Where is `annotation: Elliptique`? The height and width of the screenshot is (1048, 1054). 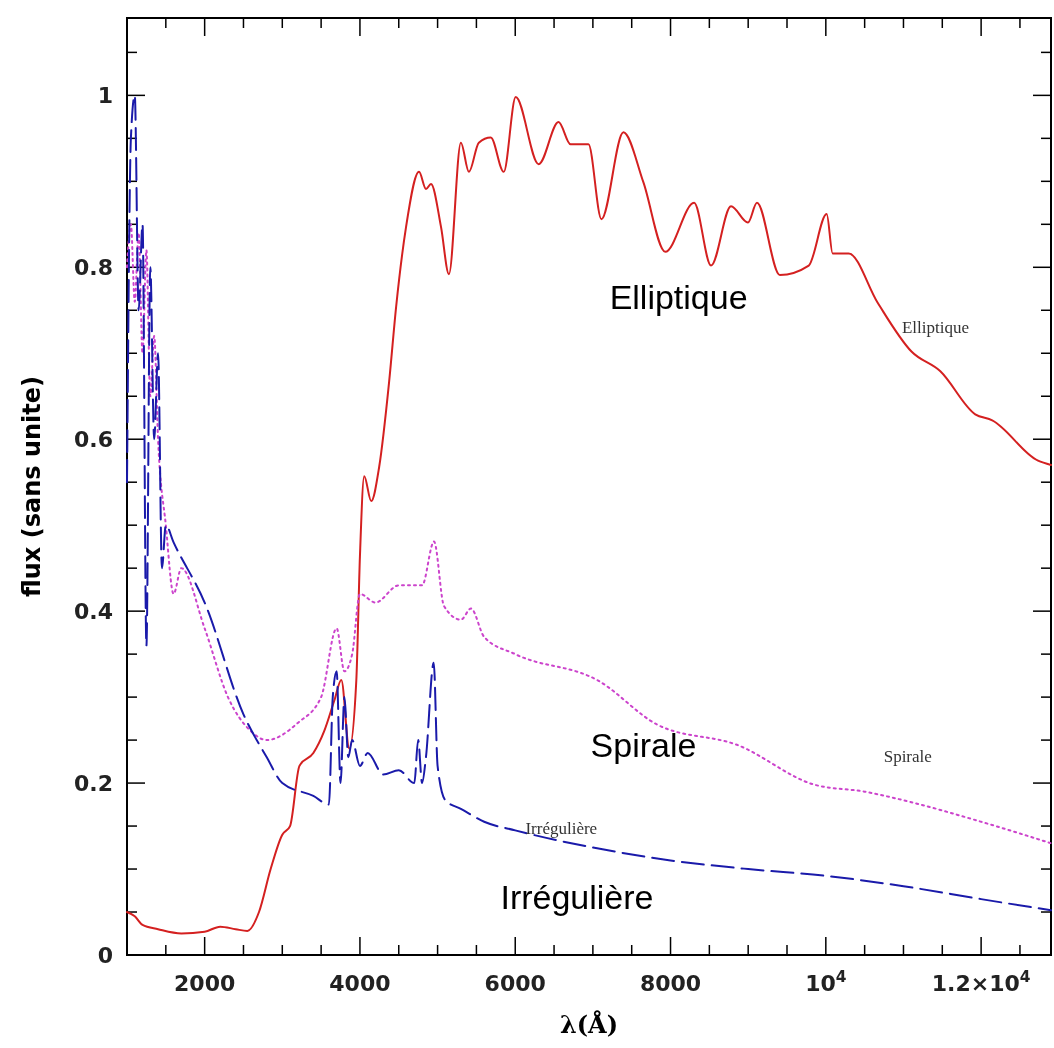 annotation: Elliptique is located at coordinates (678, 297).